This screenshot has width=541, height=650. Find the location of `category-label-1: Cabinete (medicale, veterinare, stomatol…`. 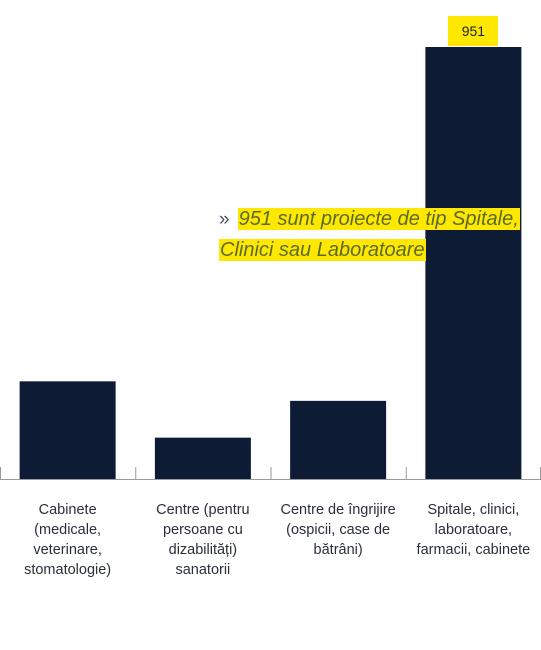

category-label-1: Cabinete (medicale, veterinare, stomatol… is located at coordinates (68, 540).